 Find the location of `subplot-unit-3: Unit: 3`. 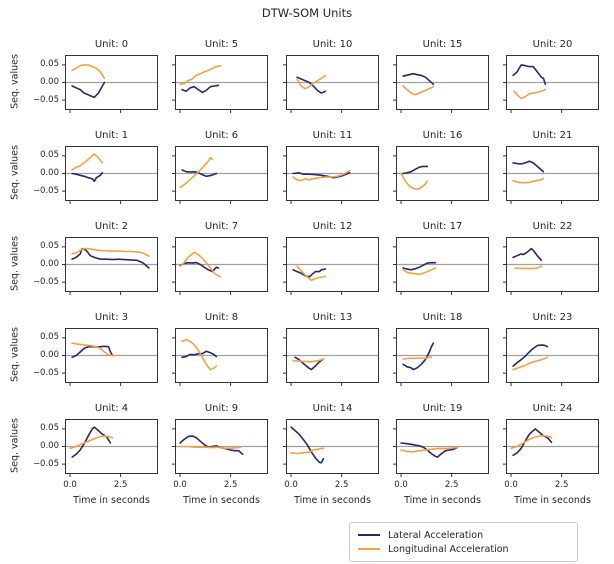

subplot-unit-3: Unit: 3 is located at coordinates (110, 349).